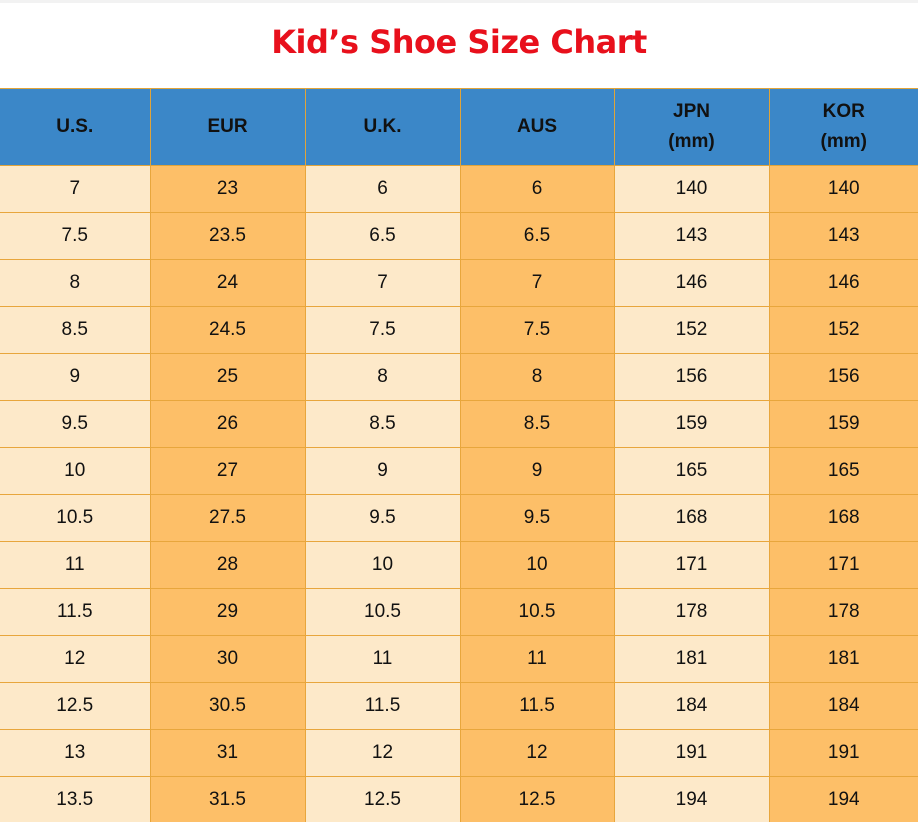 Image resolution: width=918 pixels, height=822 pixels. I want to click on table-row: 13.5 31.5 12.5 12.5 194 194, so click(459, 799).